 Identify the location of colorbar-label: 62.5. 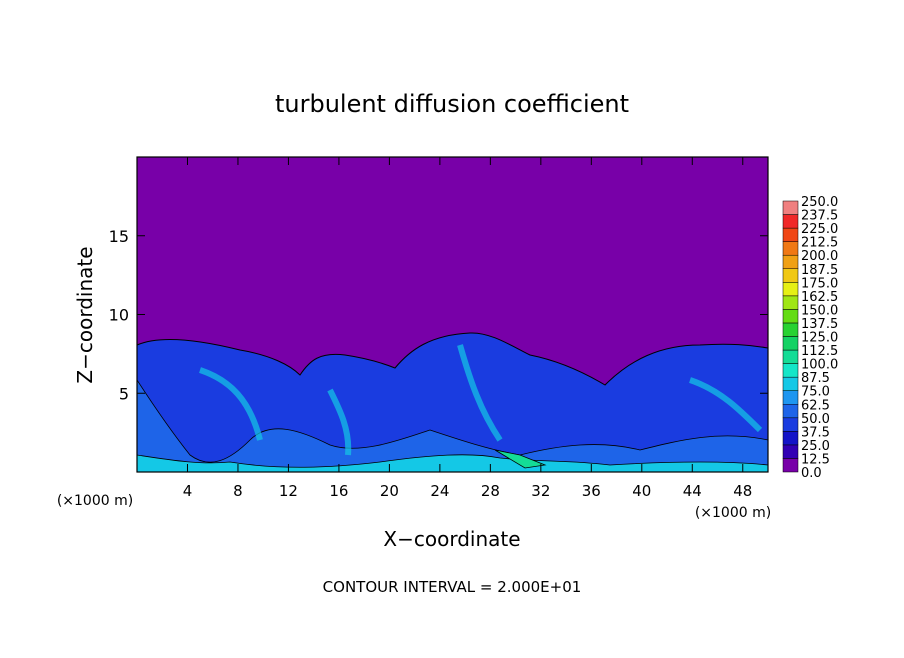
(815, 405).